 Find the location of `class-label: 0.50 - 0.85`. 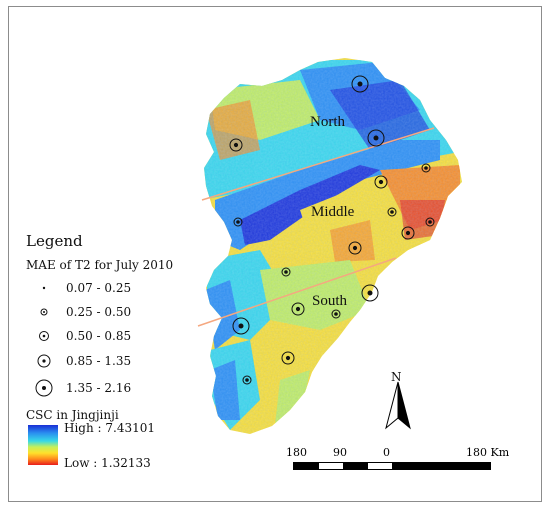

class-label: 0.50 - 0.85 is located at coordinates (99, 336).